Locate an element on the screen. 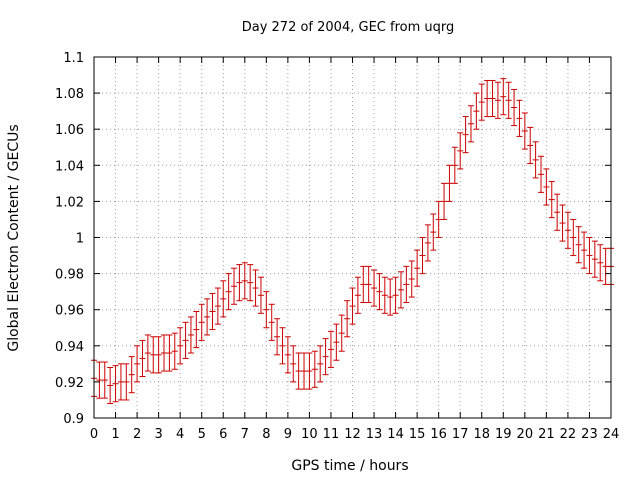 The width and height of the screenshot is (640, 480). x-tick-label: 4 is located at coordinates (180, 434).